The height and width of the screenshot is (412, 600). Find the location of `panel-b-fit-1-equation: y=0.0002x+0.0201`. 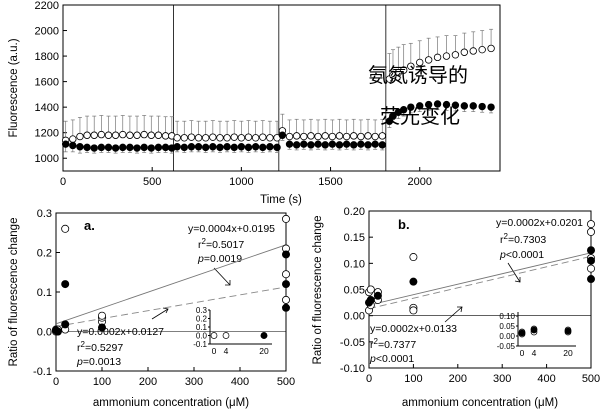

panel-b-fit-1-equation: y=0.0002x+0.0201 is located at coordinates (539, 223).